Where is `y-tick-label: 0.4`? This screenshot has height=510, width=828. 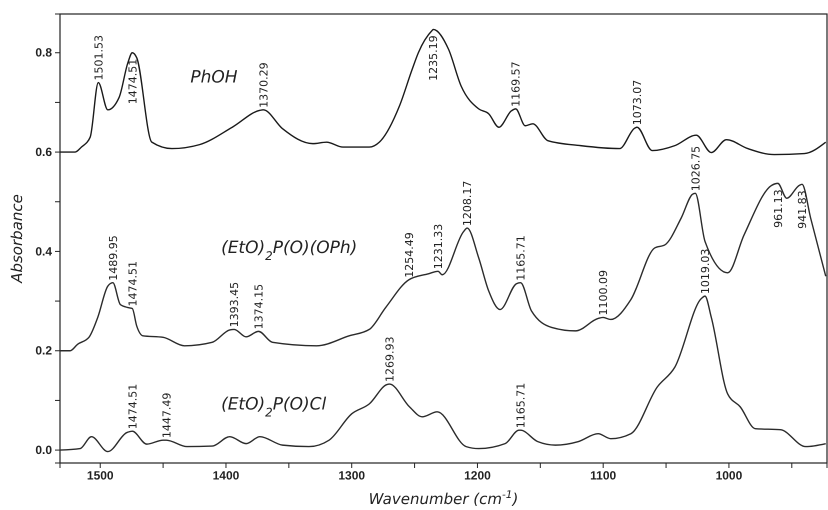 y-tick-label: 0.4 is located at coordinates (43, 251).